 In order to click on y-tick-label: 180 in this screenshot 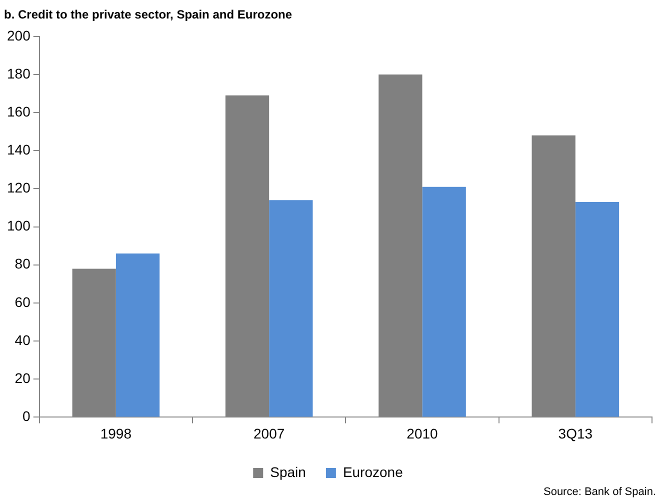, I will do `click(19, 73)`.